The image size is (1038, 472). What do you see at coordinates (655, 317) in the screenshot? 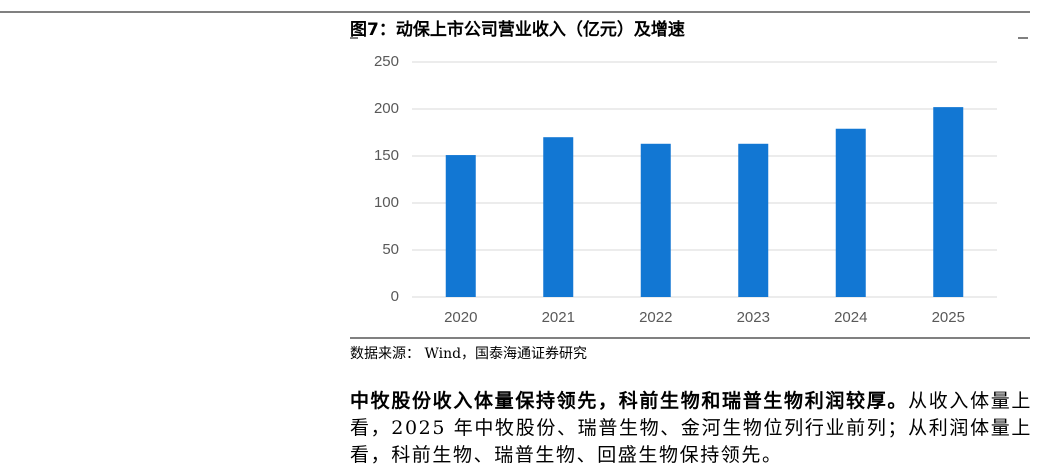
I see `x-tick-label: 2022` at bounding box center [655, 317].